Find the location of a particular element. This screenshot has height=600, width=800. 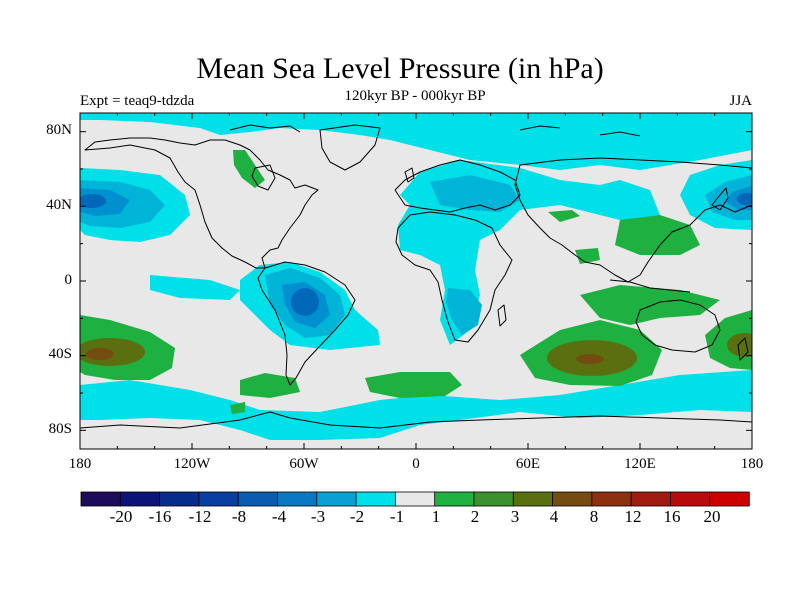

greenland-coast is located at coordinates (350, 147).